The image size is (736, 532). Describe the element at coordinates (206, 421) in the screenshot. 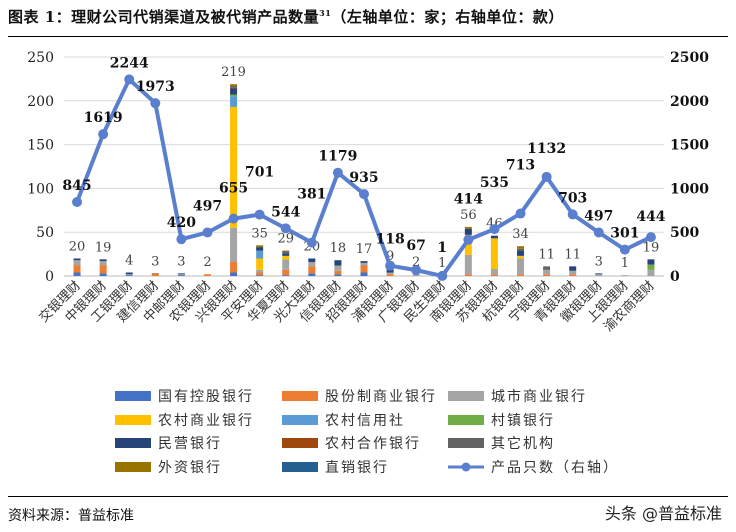

I see `legend-label: 农村商业银行` at that location.